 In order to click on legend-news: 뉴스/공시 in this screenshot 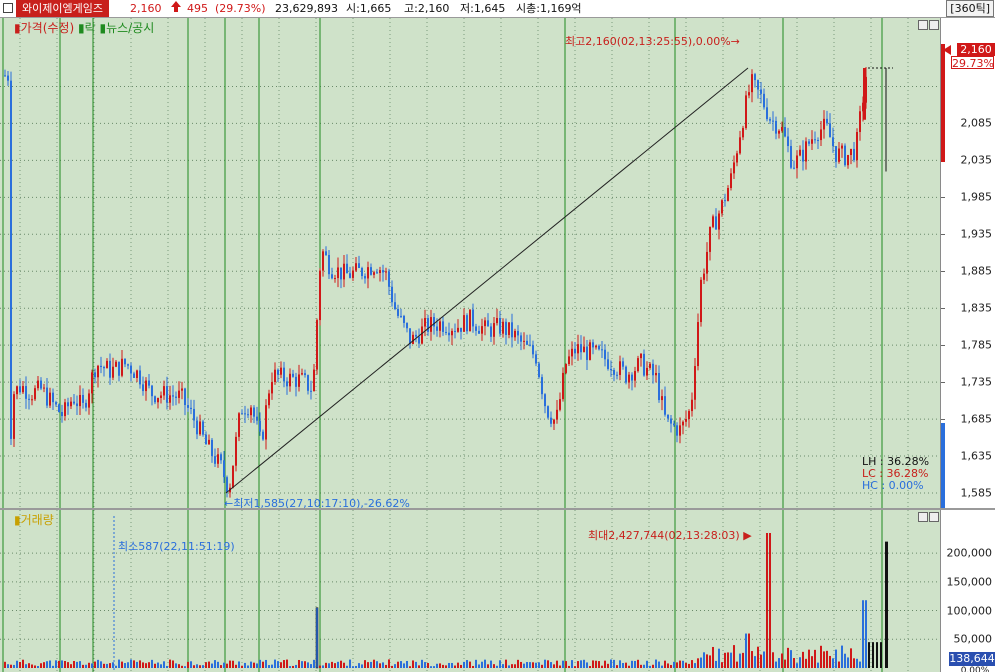, I will do `click(130, 28)`.